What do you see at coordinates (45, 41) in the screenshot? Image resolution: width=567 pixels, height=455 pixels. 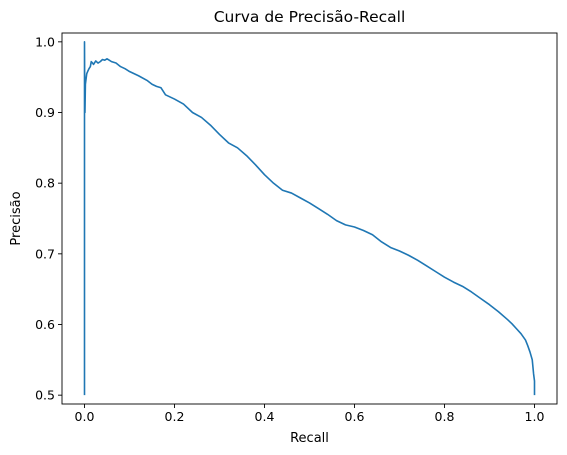 I see `y-tick-label: 1.0` at bounding box center [45, 41].